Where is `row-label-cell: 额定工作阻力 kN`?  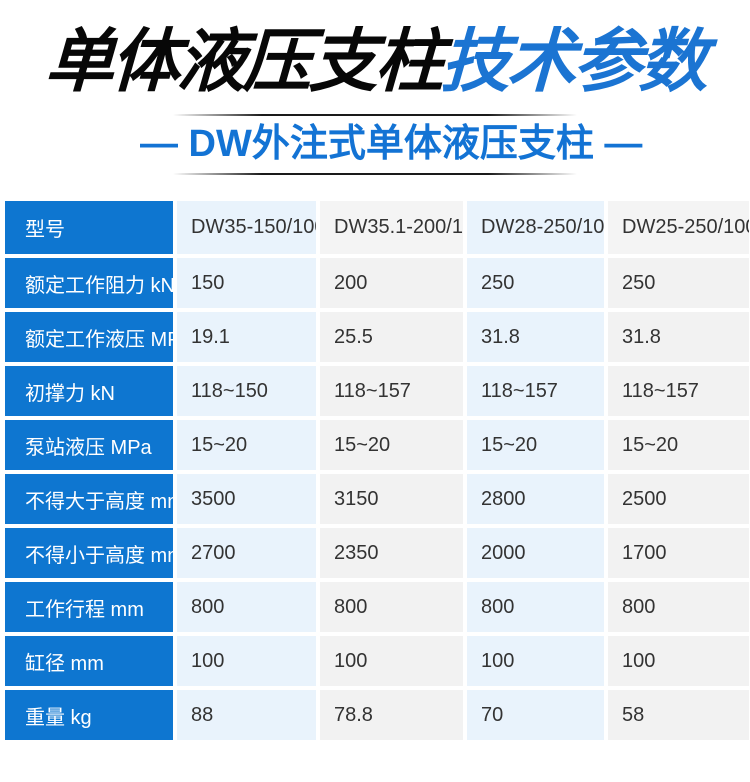 row-label-cell: 额定工作阻力 kN is located at coordinates (89, 283).